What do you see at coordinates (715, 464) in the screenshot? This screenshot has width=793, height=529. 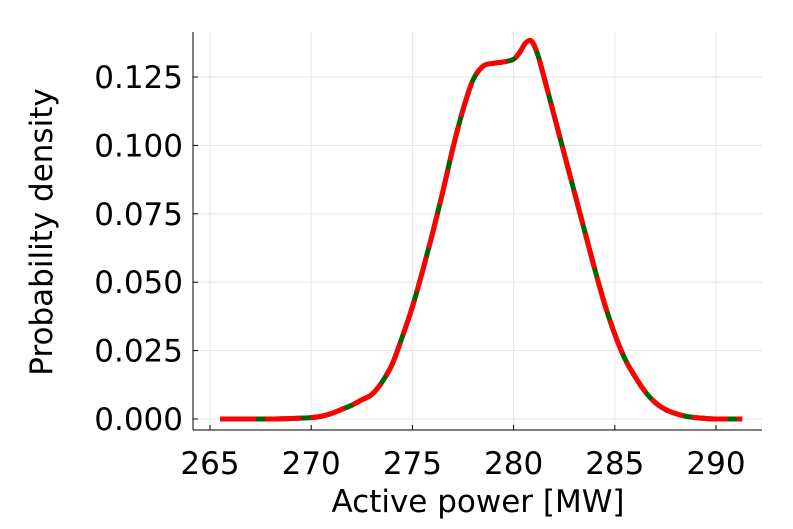 I see `x-tick-label: 290` at bounding box center [715, 464].